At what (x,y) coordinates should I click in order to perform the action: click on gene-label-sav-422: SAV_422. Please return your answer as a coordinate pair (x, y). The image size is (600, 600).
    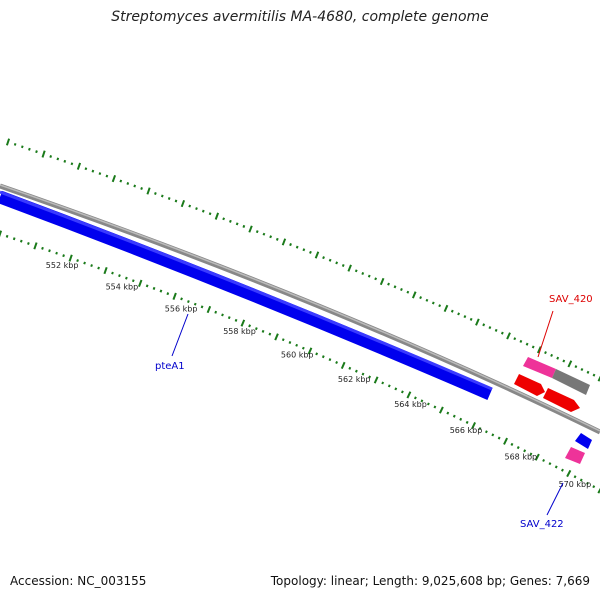
    Looking at the image, I should click on (542, 524).